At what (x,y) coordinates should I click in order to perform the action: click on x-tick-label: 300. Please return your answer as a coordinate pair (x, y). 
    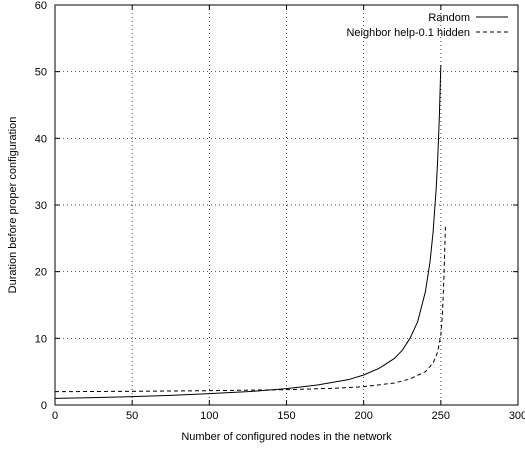
    Looking at the image, I should click on (517, 416).